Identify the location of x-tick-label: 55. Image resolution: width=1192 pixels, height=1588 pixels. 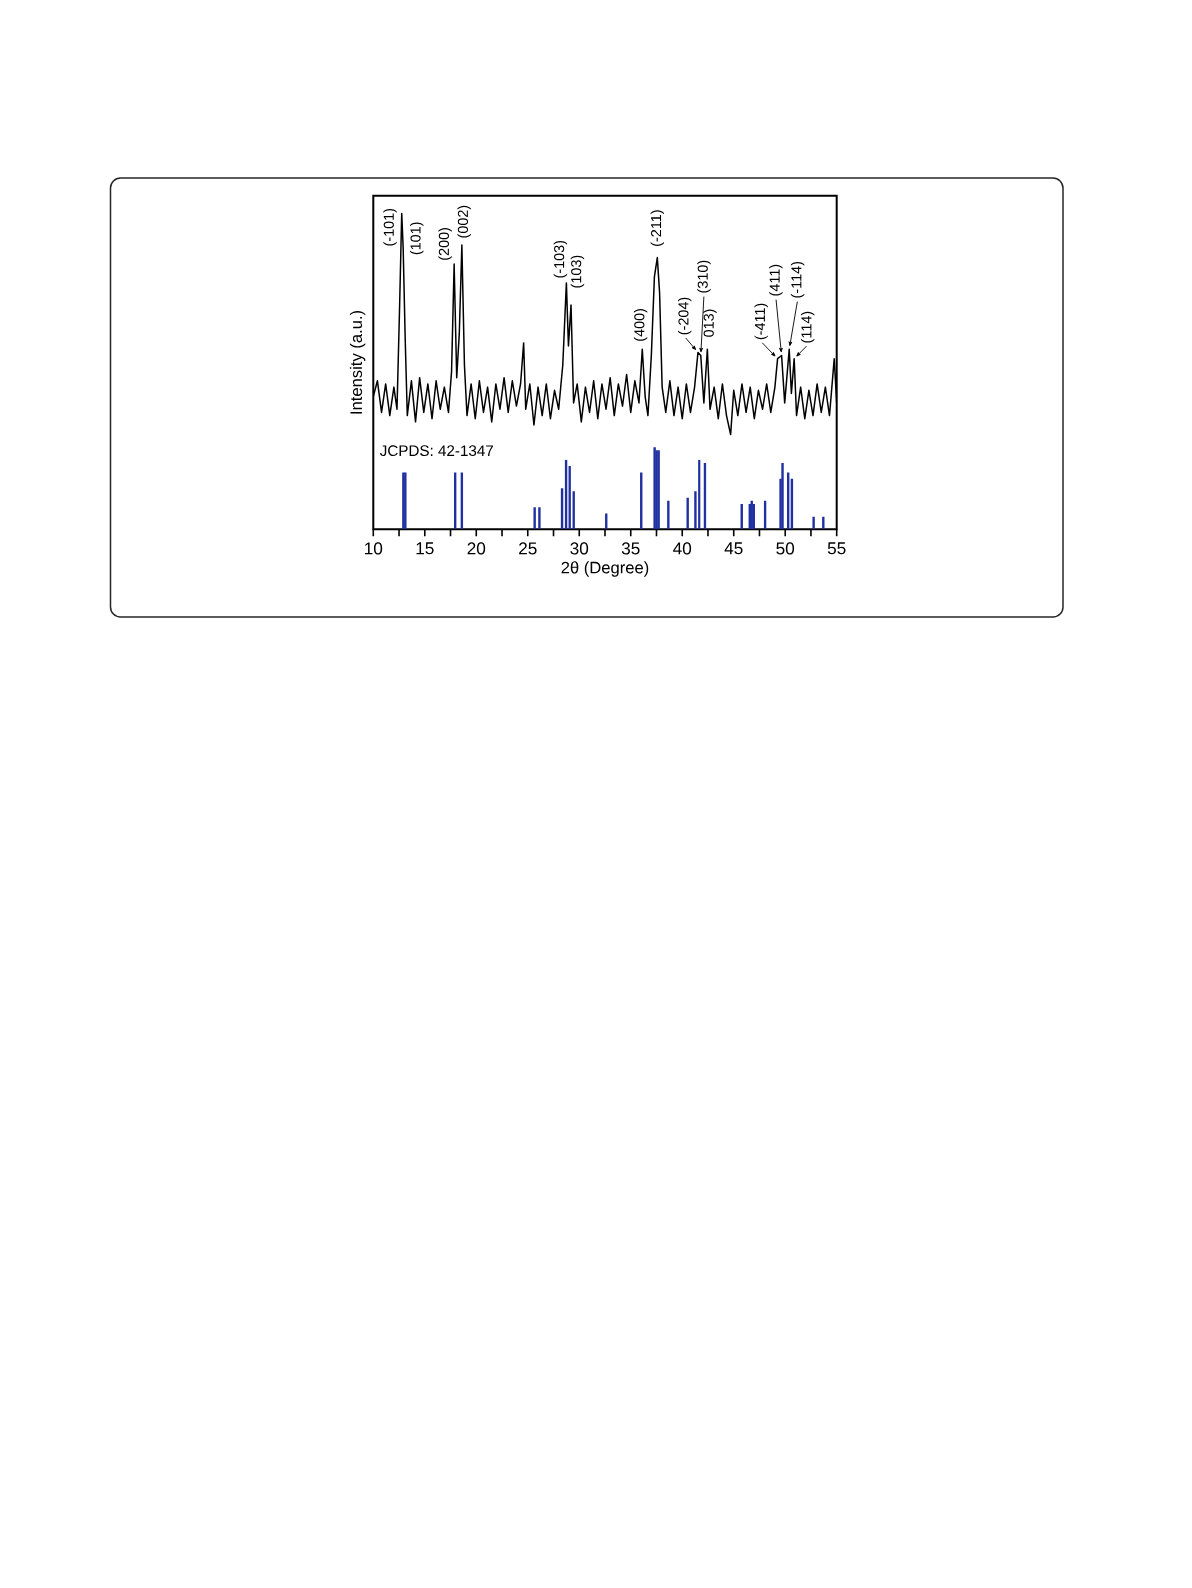
(836, 548).